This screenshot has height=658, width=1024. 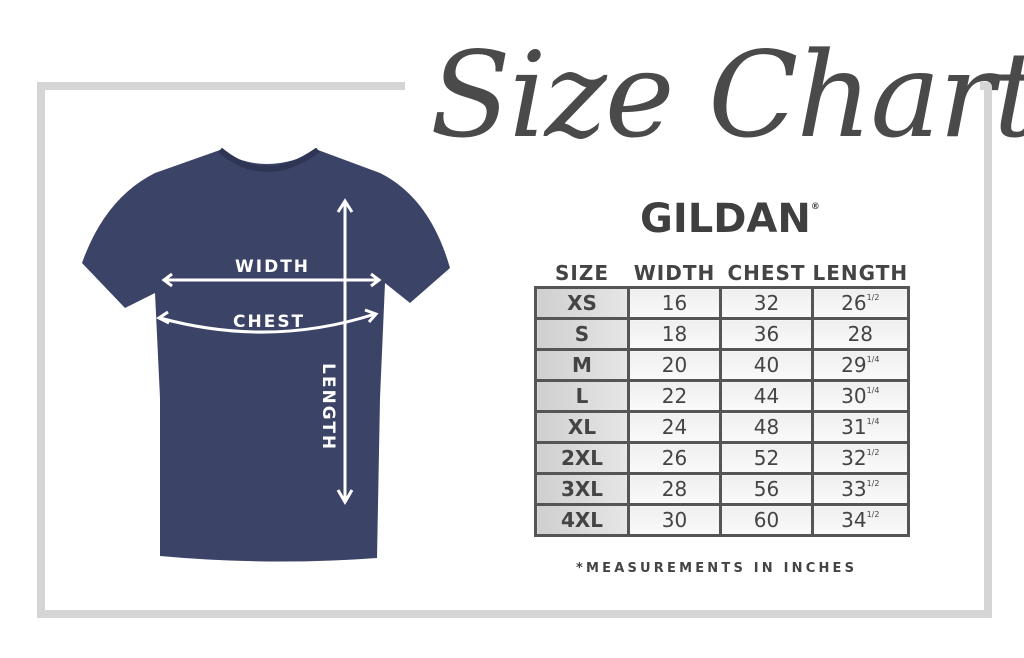 What do you see at coordinates (717, 568) in the screenshot?
I see `measurement-note: *MEASUREMENTS IN INCHES` at bounding box center [717, 568].